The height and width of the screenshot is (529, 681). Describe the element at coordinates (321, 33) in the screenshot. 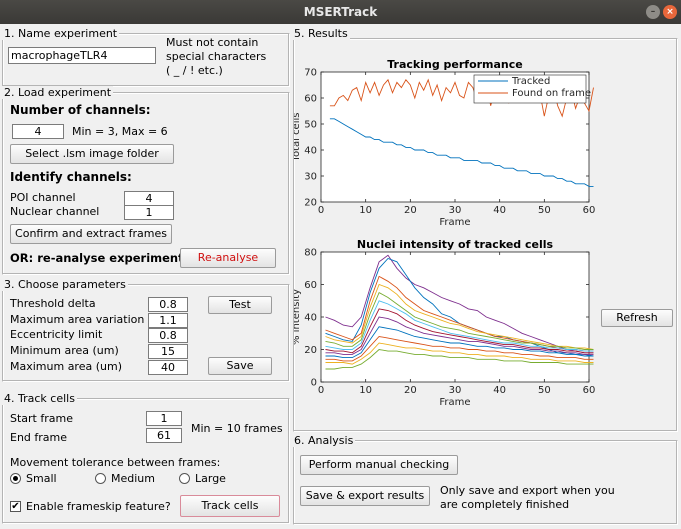

I see `results-title: 5. Results` at that location.